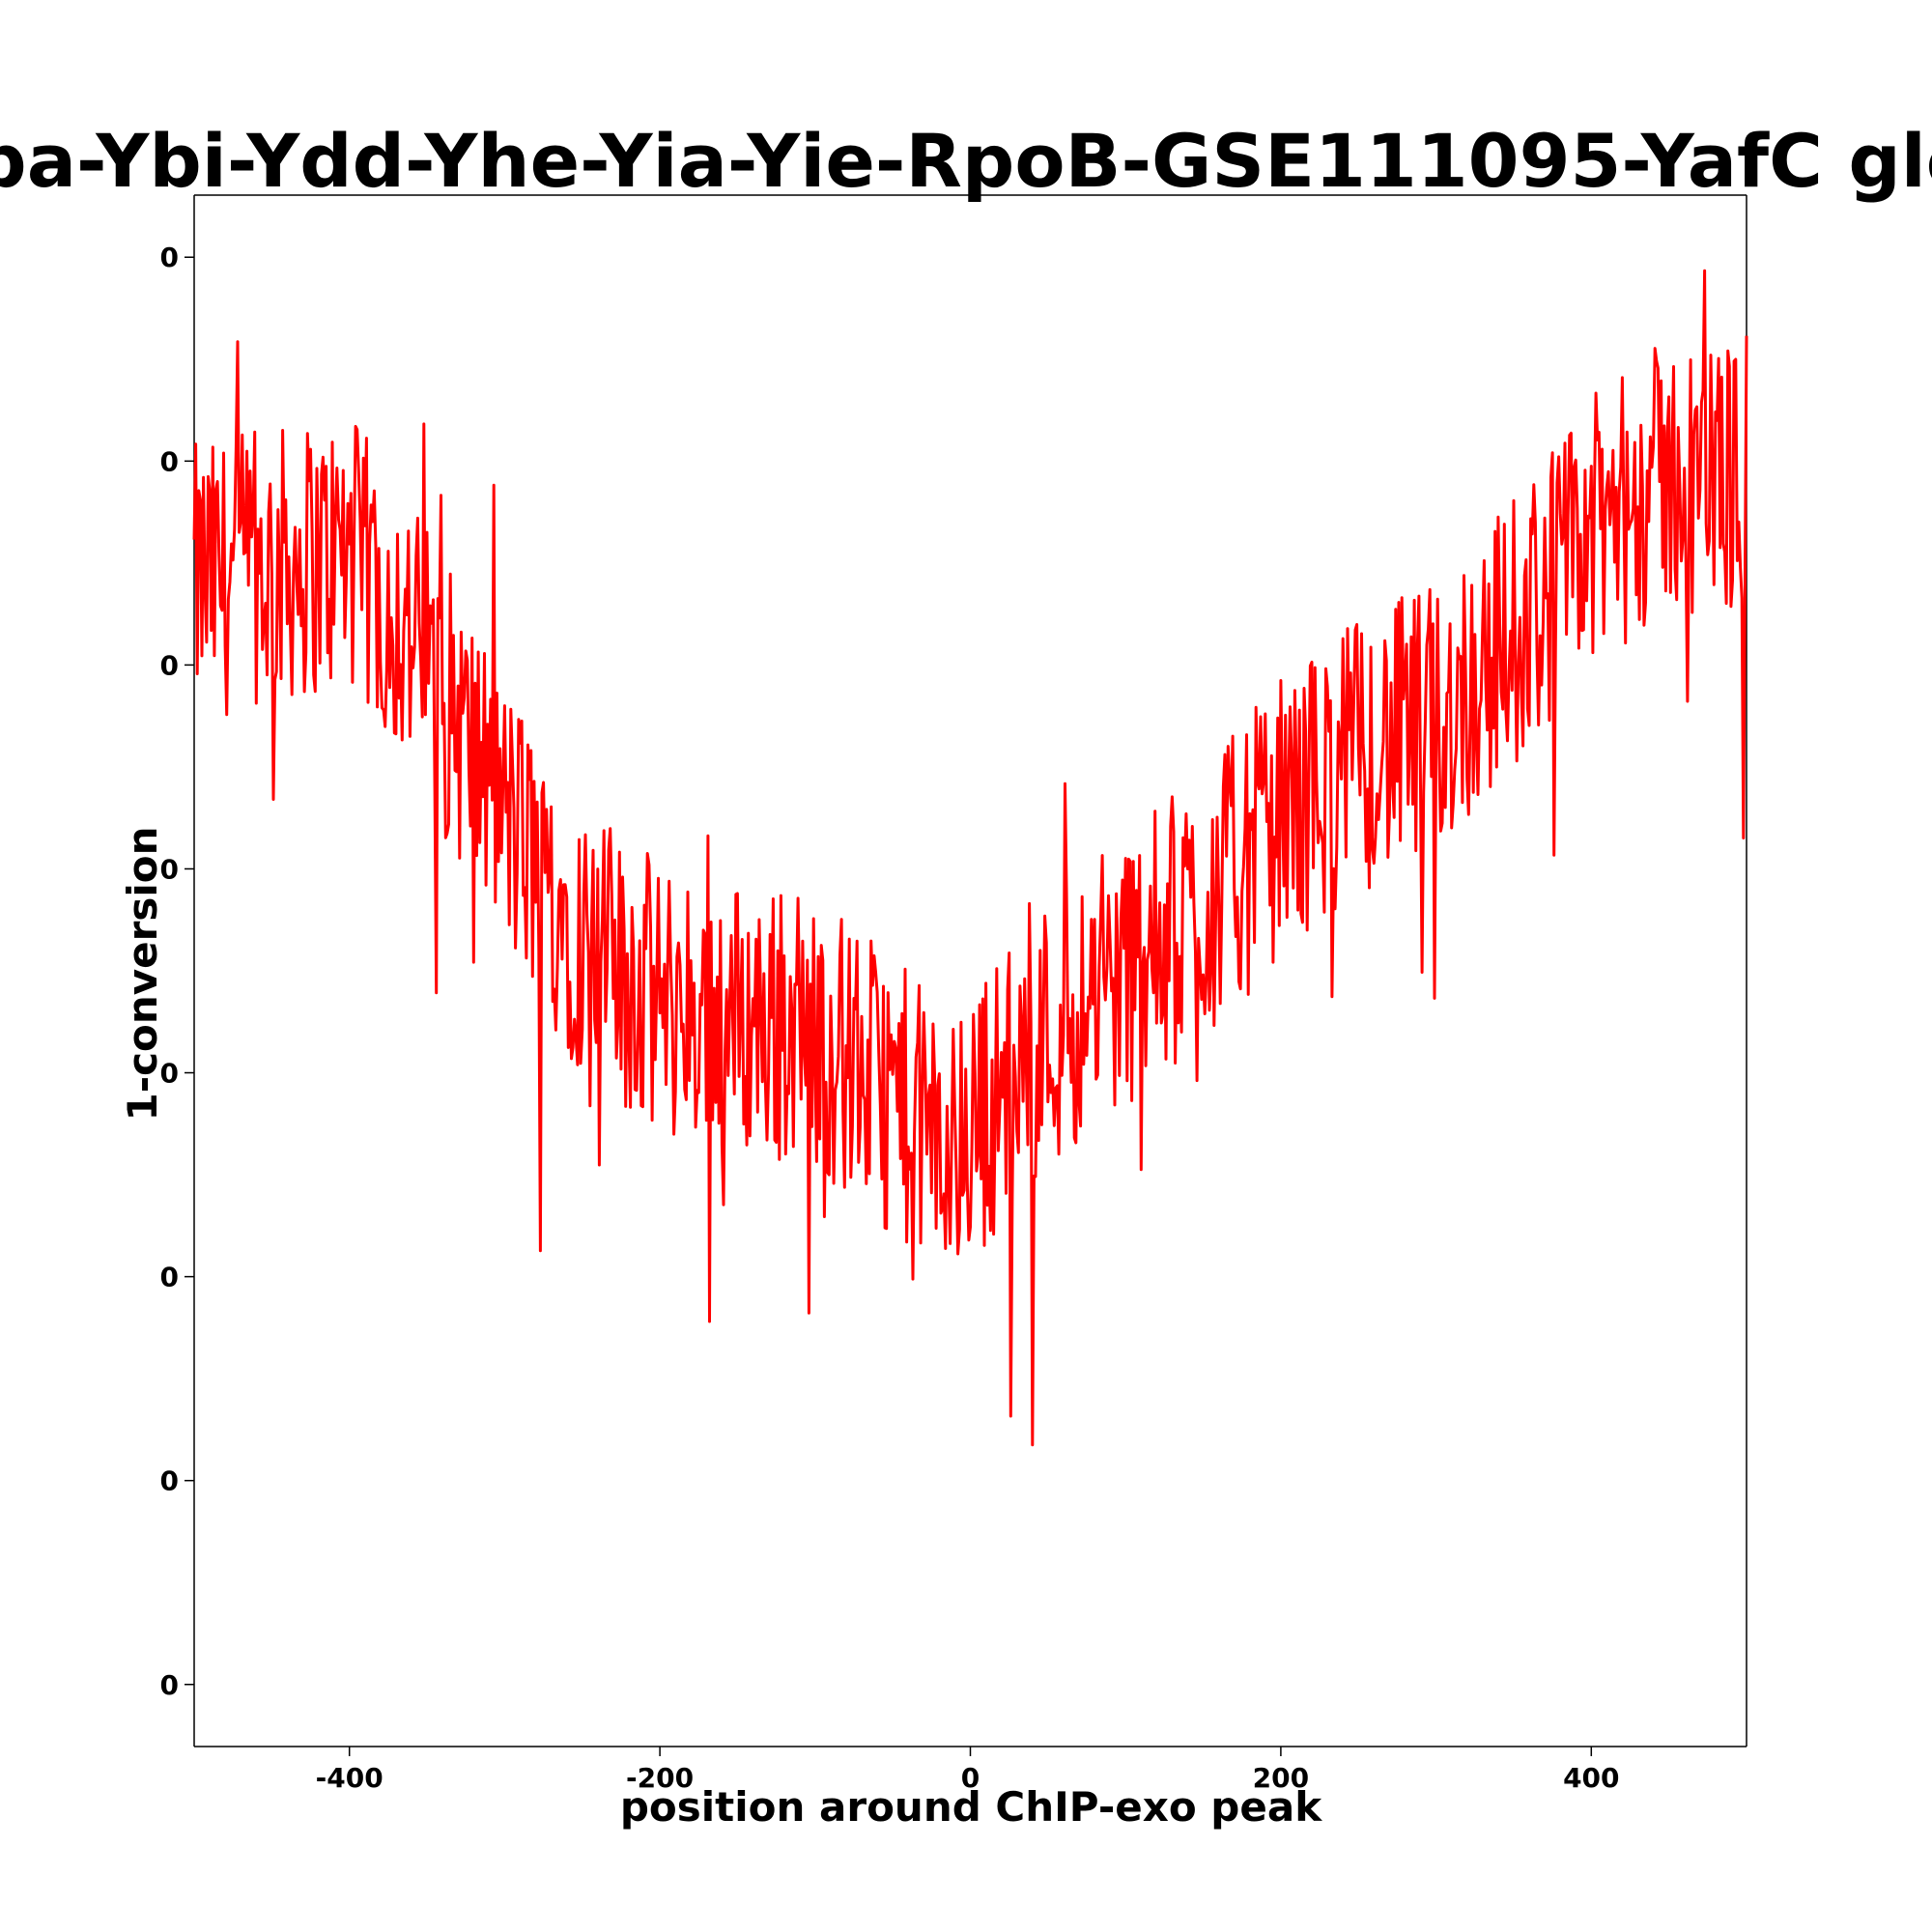  What do you see at coordinates (1281, 1778) in the screenshot?
I see `x-tick-label: 200` at bounding box center [1281, 1778].